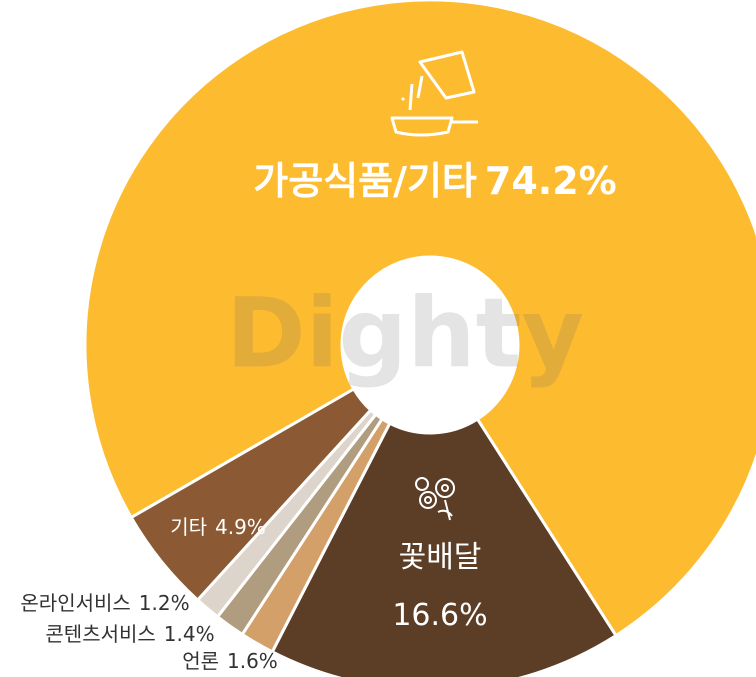 The image size is (756, 677). I want to click on category-name: 콘텐츠서비스, so click(100, 634).